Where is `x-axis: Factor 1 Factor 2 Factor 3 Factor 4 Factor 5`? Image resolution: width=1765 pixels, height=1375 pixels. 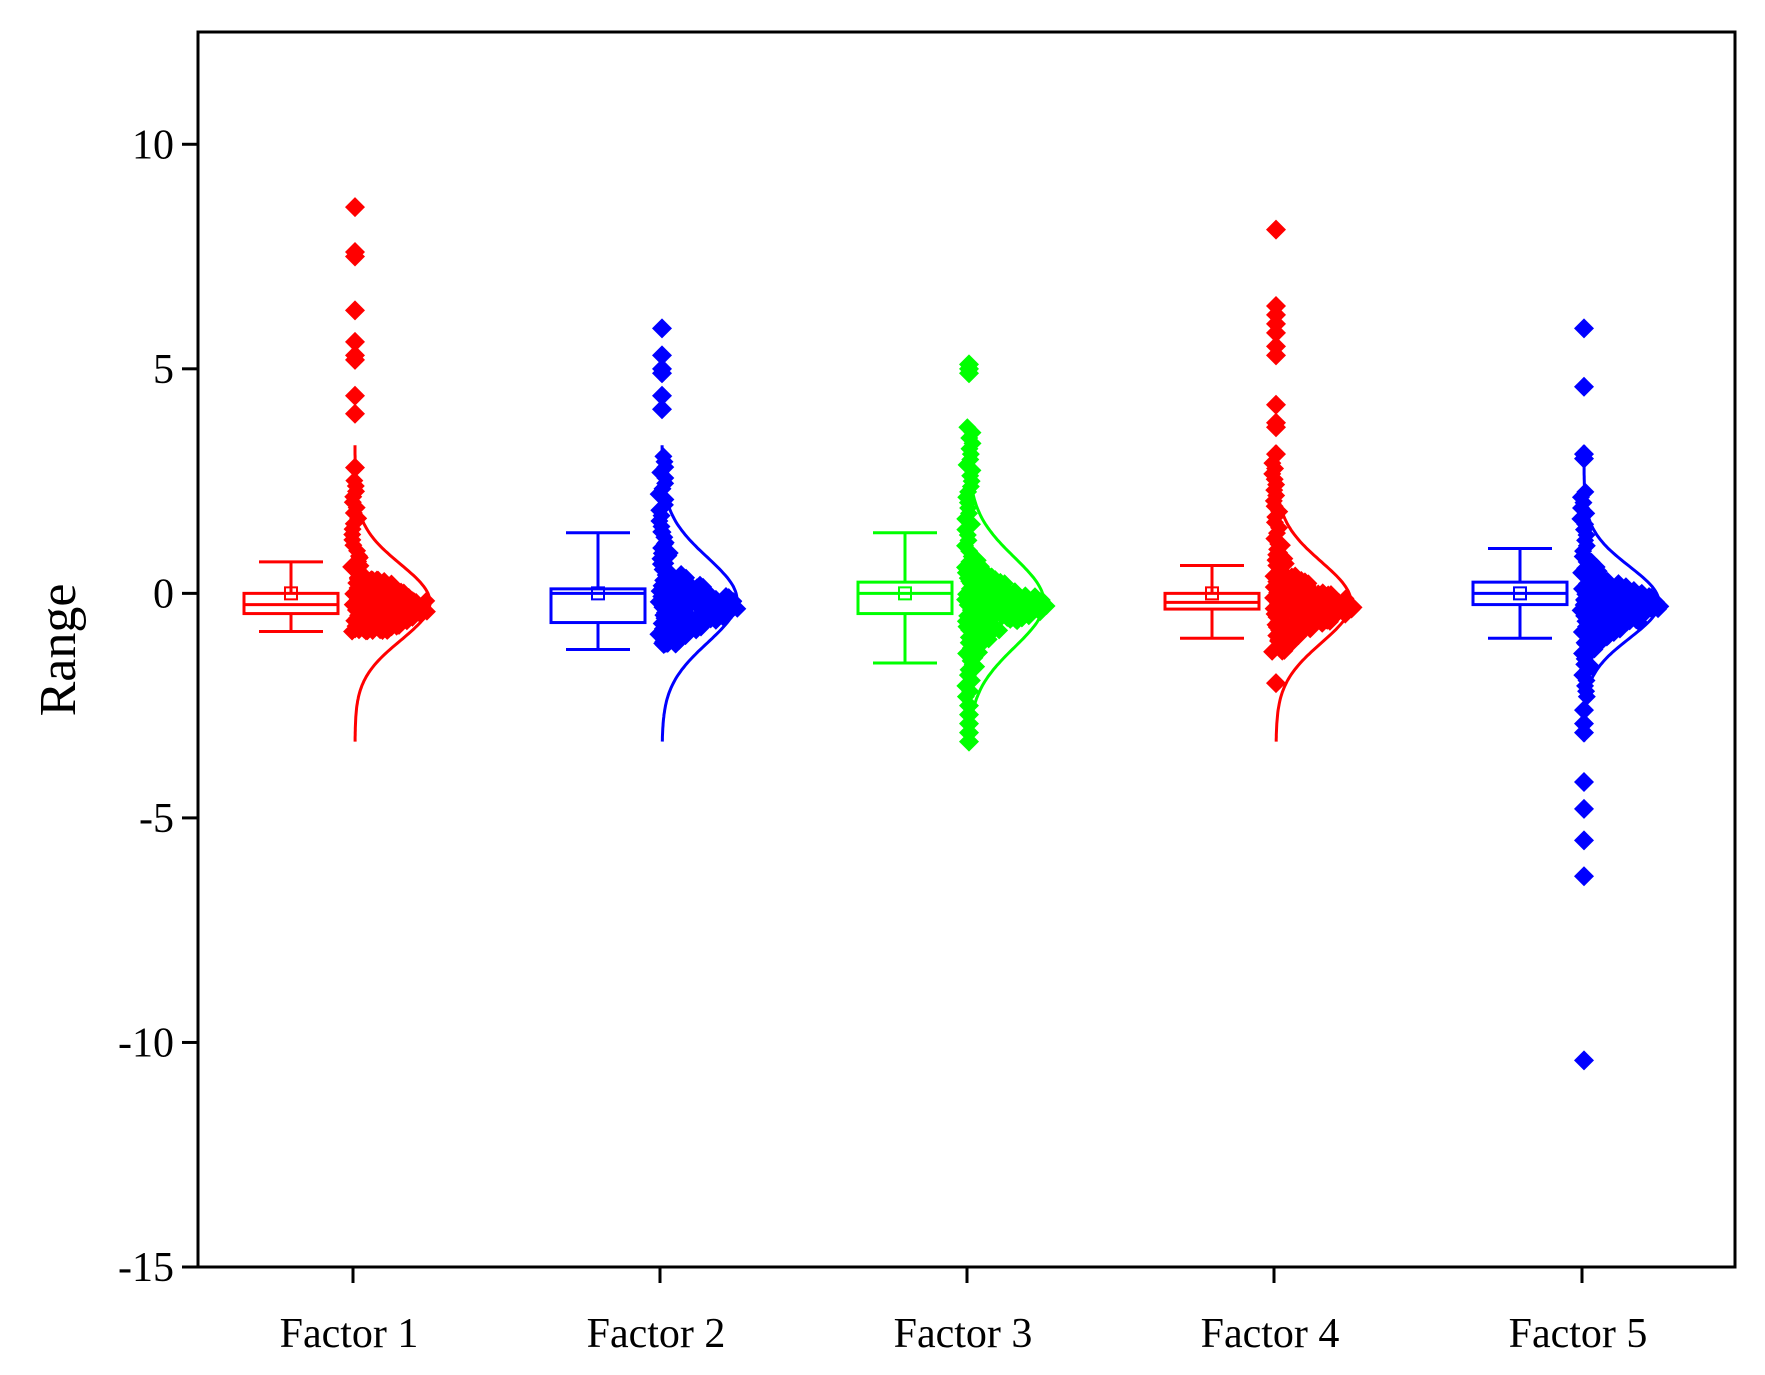
x-axis: Factor 1 Factor 2 Factor 3 Factor 4 Factor 5 is located at coordinates (964, 1312).